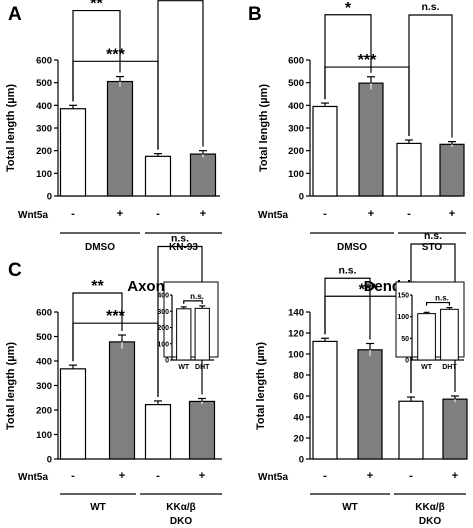 Image resolution: width=473 pixels, height=528 pixels. I want to click on group-label: WT, so click(98, 507).